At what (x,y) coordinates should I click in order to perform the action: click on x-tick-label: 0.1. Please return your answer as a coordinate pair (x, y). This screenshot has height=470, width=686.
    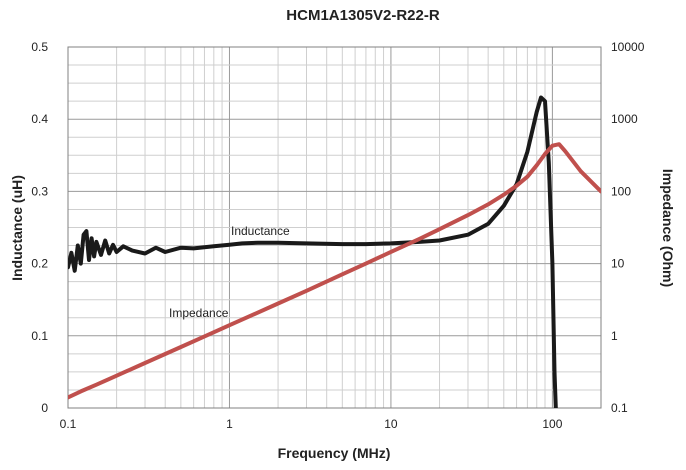
    Looking at the image, I should click on (68, 424).